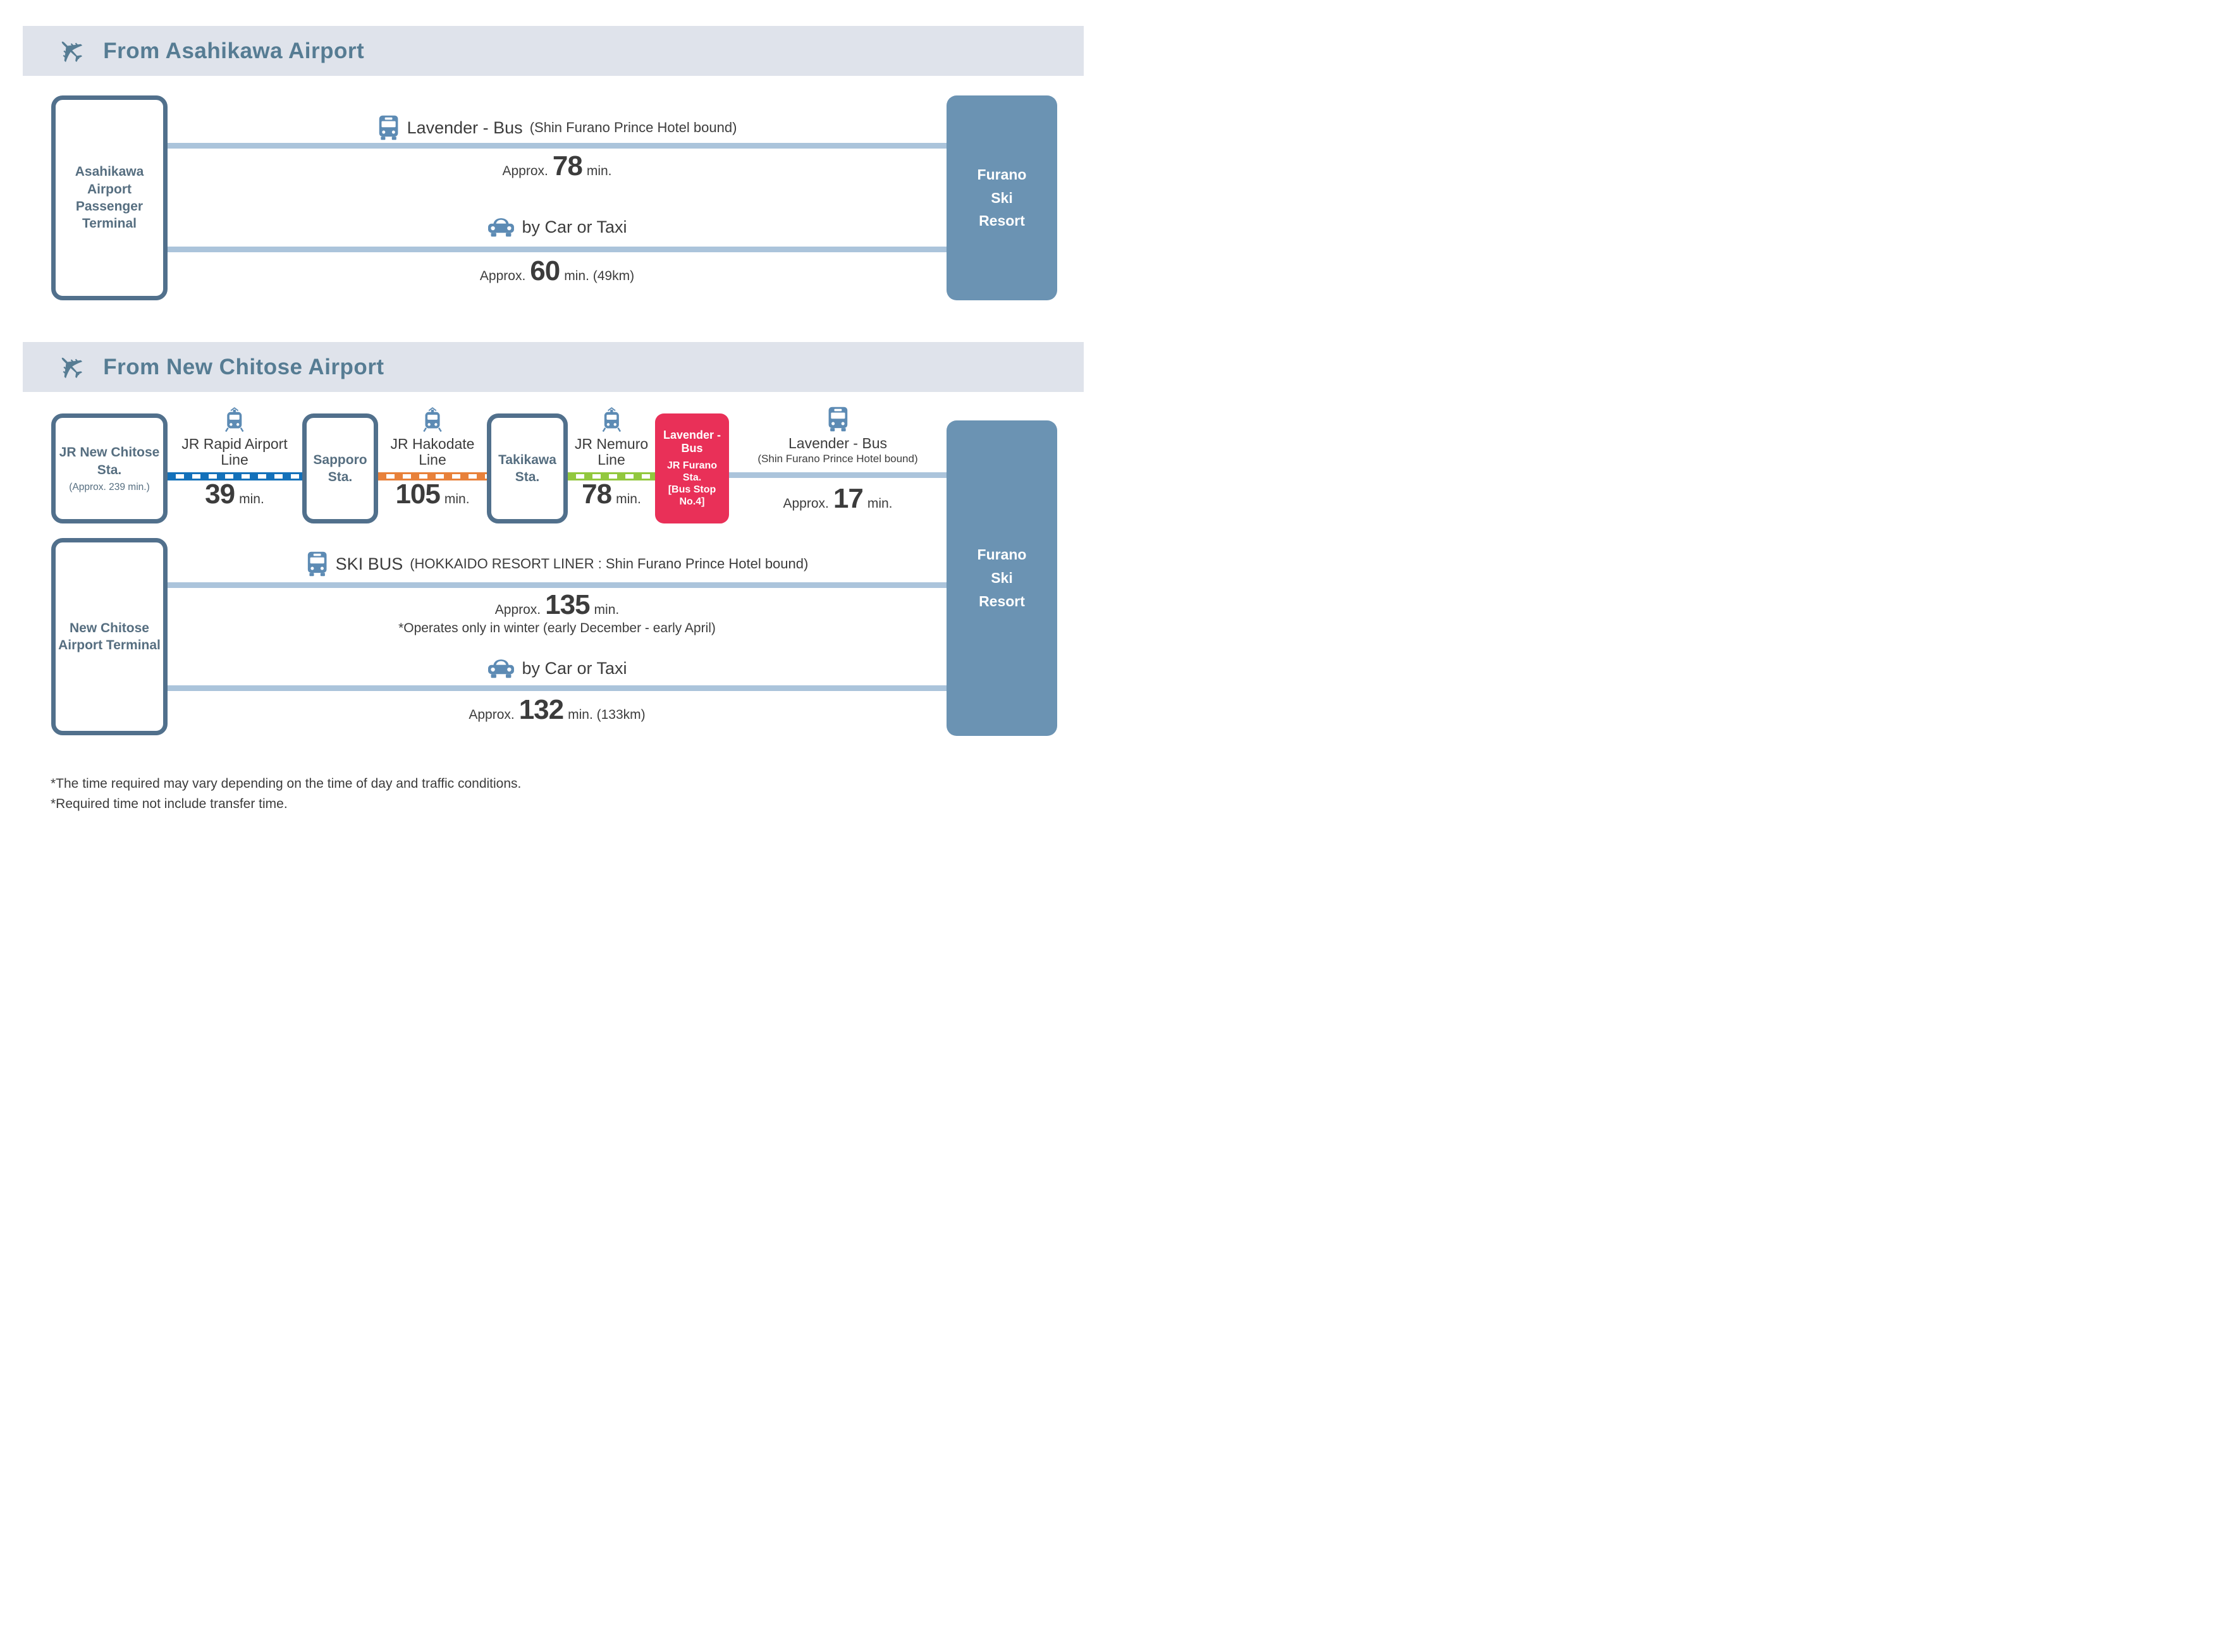  Describe the element at coordinates (369, 563) in the screenshot. I see `route-label-text: SKI BUS` at that location.